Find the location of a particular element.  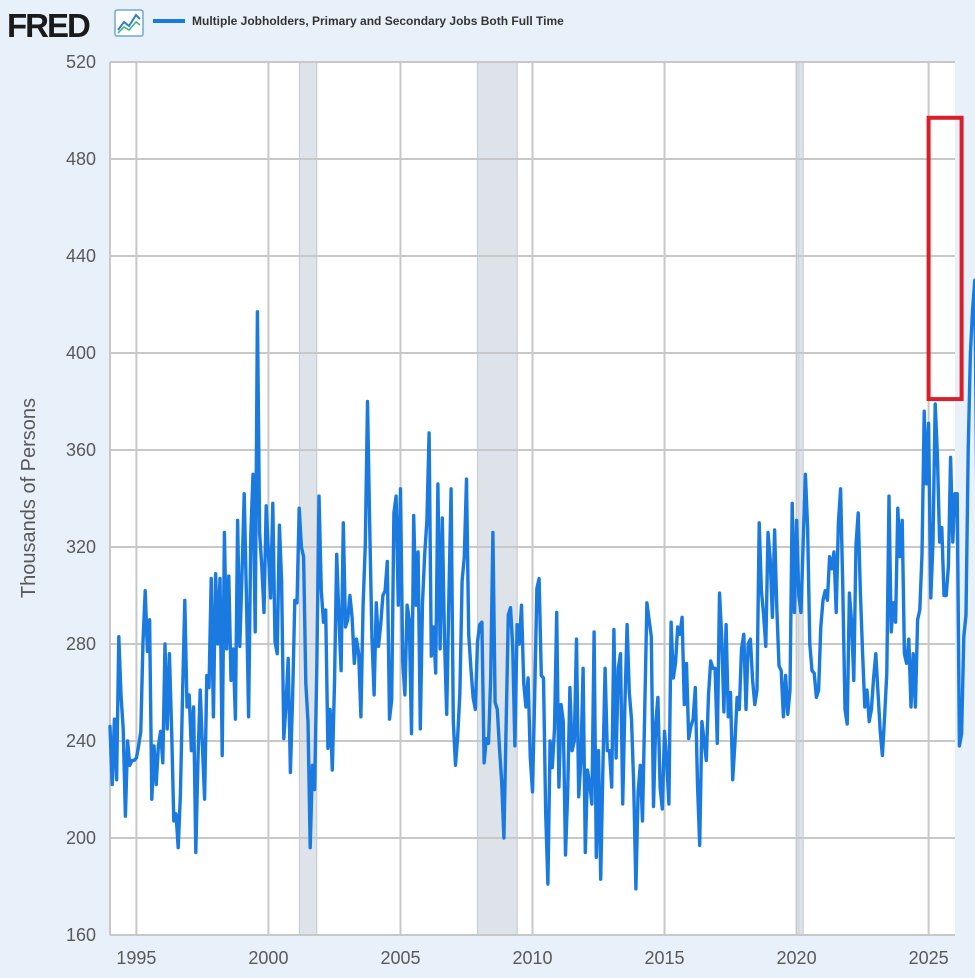

fred-logo-text: FRED is located at coordinates (48, 25).